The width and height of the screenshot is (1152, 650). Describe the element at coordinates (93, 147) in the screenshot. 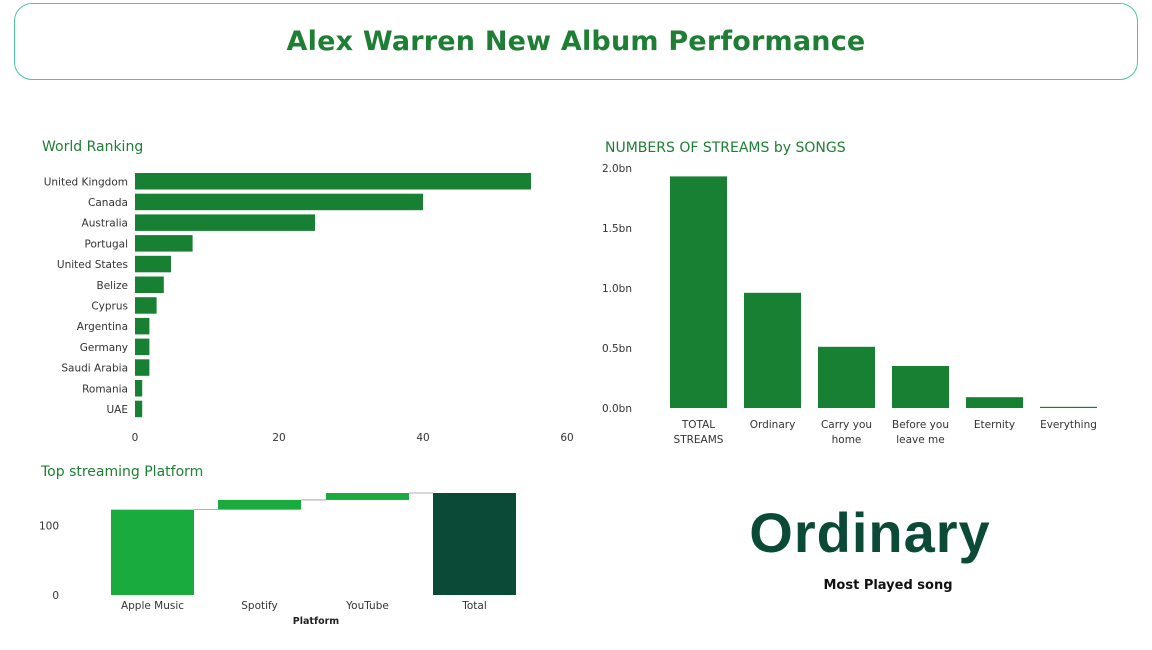

I see `world-ranking-title: World Ranking` at that location.